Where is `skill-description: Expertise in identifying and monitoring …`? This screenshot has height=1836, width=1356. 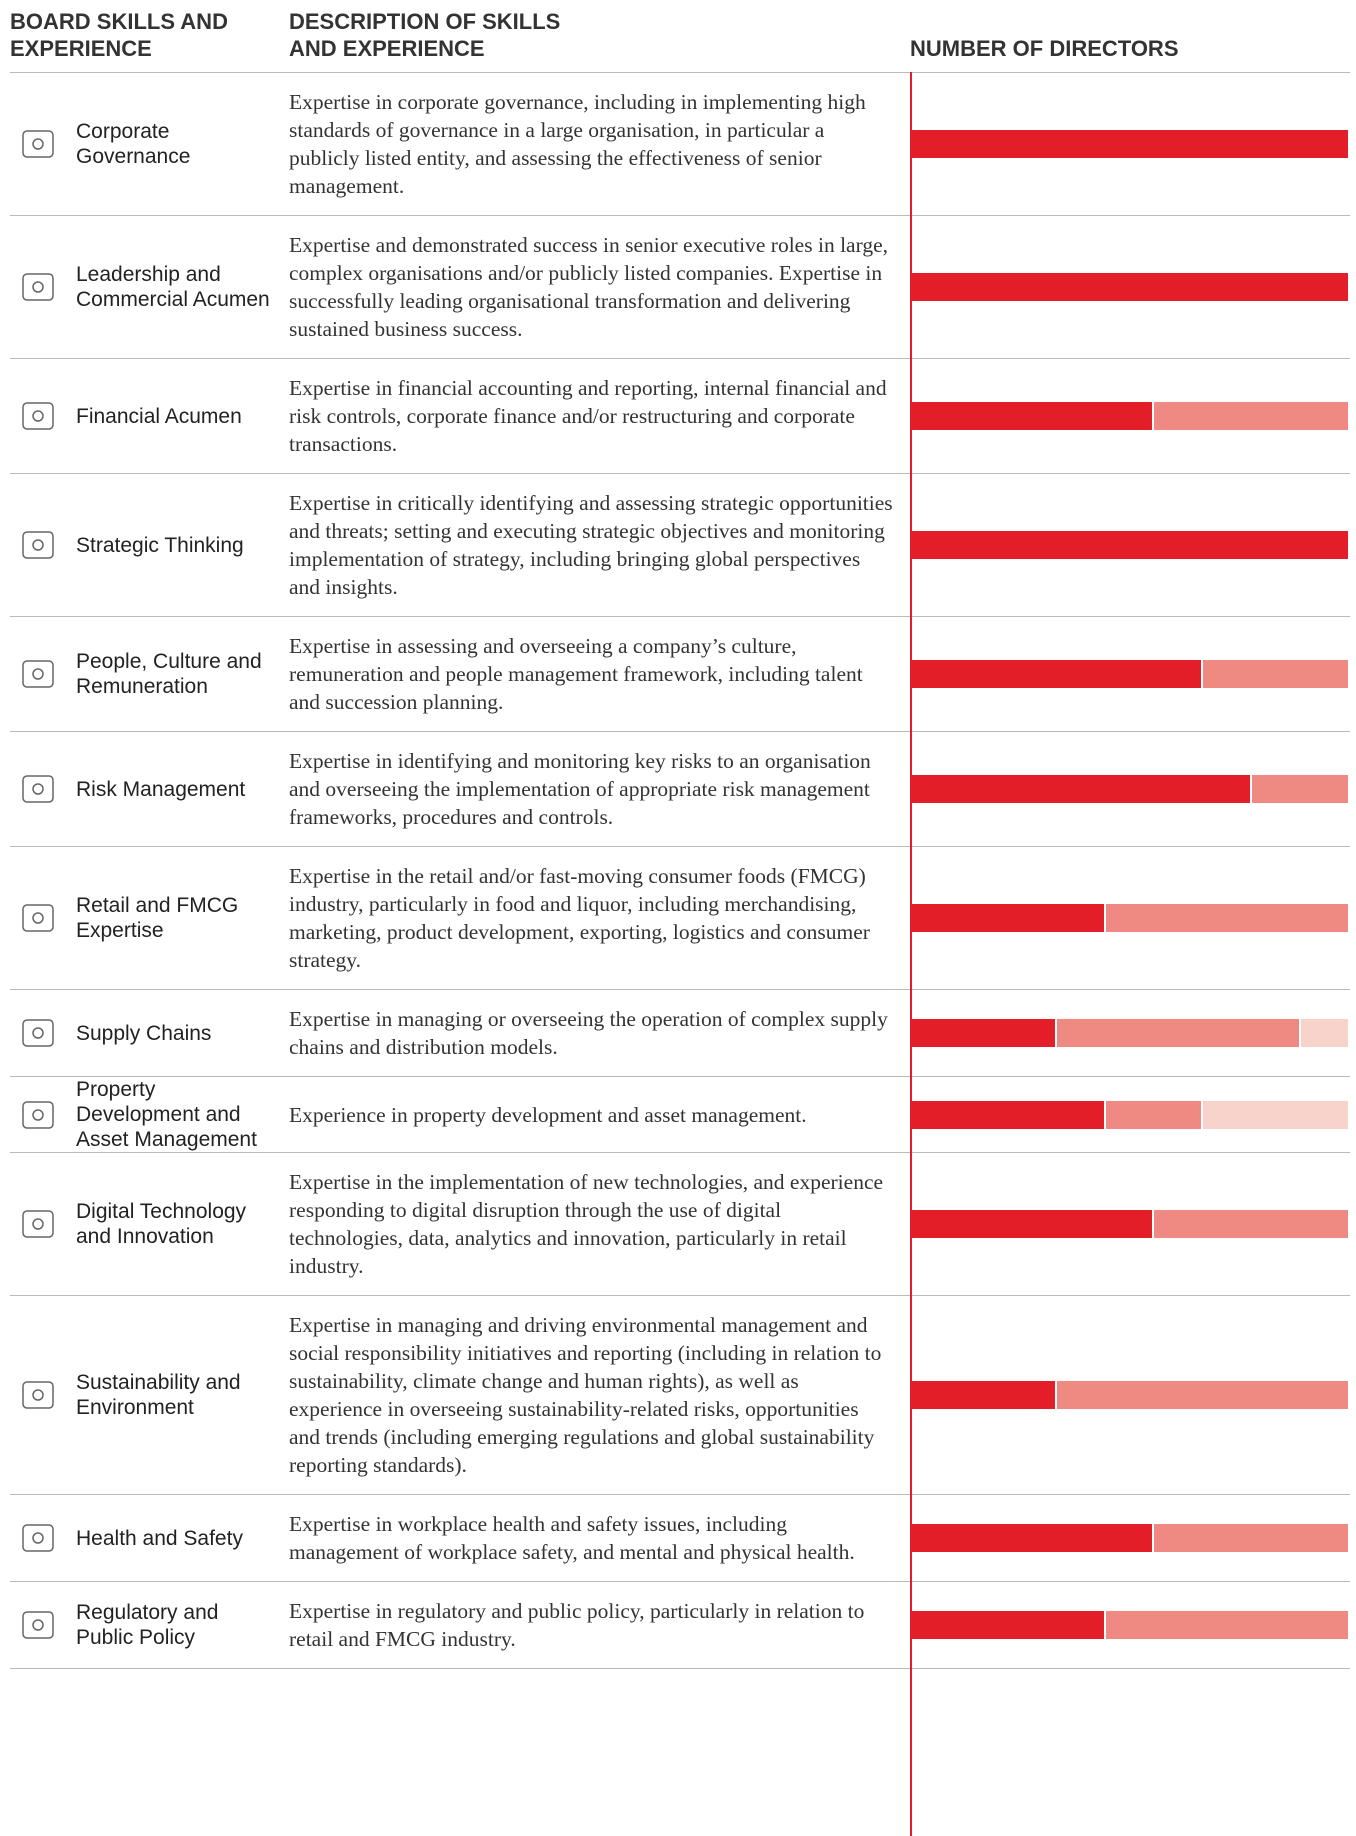 skill-description: Expertise in identifying and monitoring … is located at coordinates (580, 789).